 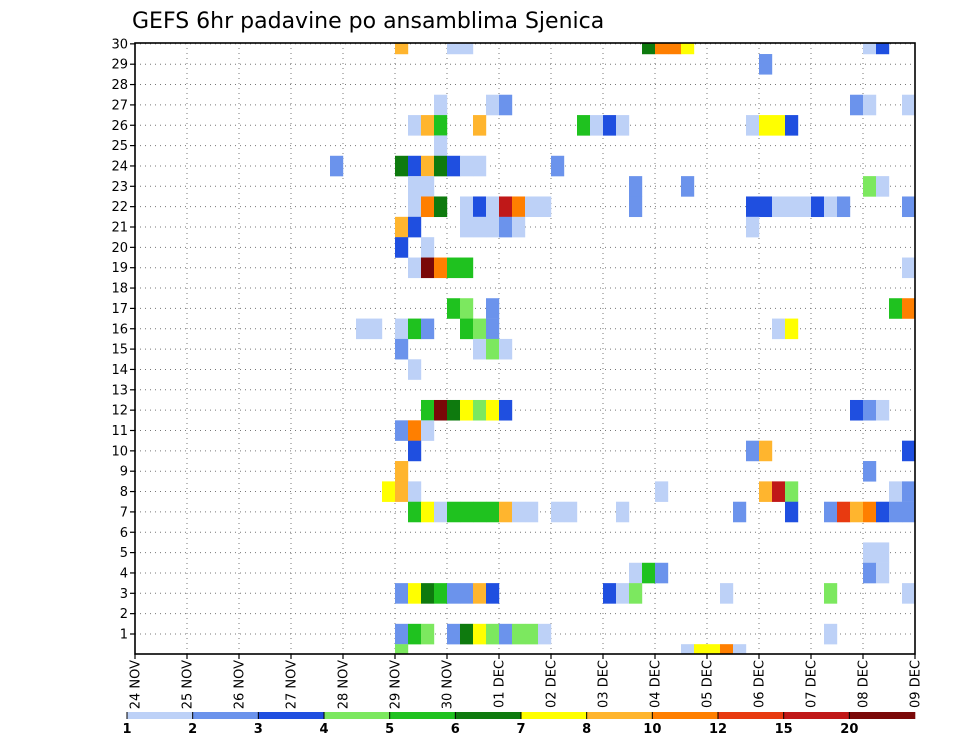 What do you see at coordinates (812, 684) in the screenshot?
I see `x-tick-label: 07 DEC` at bounding box center [812, 684].